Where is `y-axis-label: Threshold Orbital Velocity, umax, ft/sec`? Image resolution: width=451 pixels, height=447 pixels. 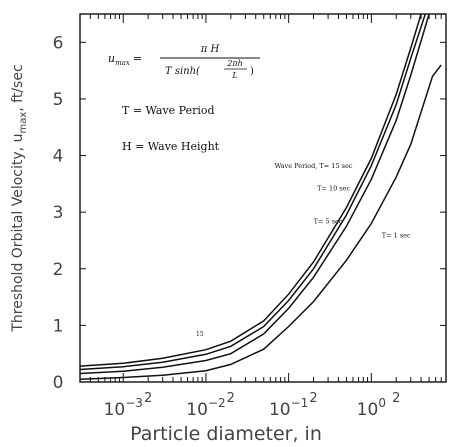
y-axis-label: Threshold Orbital Velocity, umax, ft/sec is located at coordinates (19, 198).